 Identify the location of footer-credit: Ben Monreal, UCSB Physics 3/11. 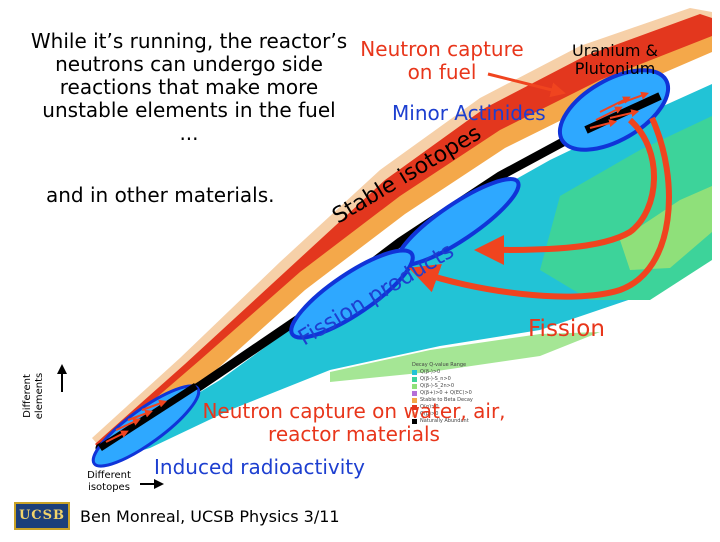
(210, 516).